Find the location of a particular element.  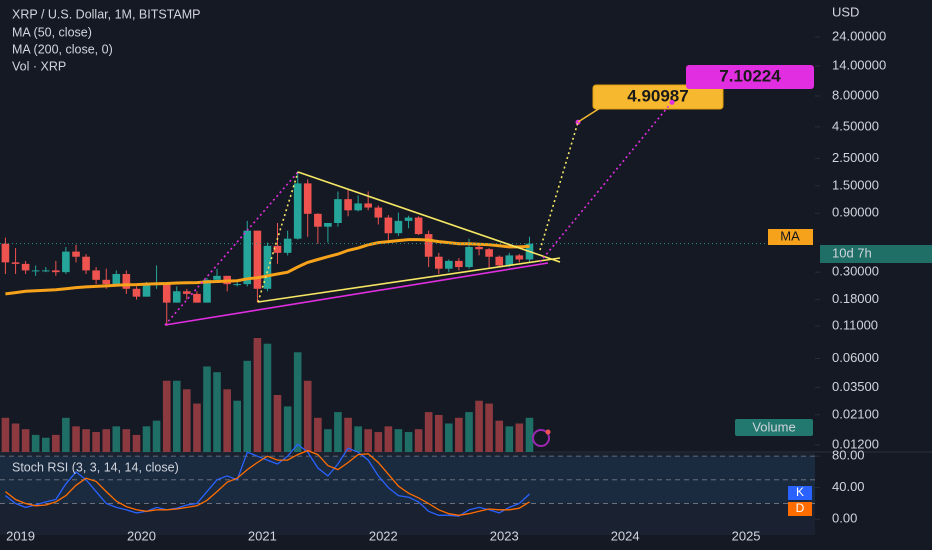

y-tick-label: 1.50000 is located at coordinates (855, 184).